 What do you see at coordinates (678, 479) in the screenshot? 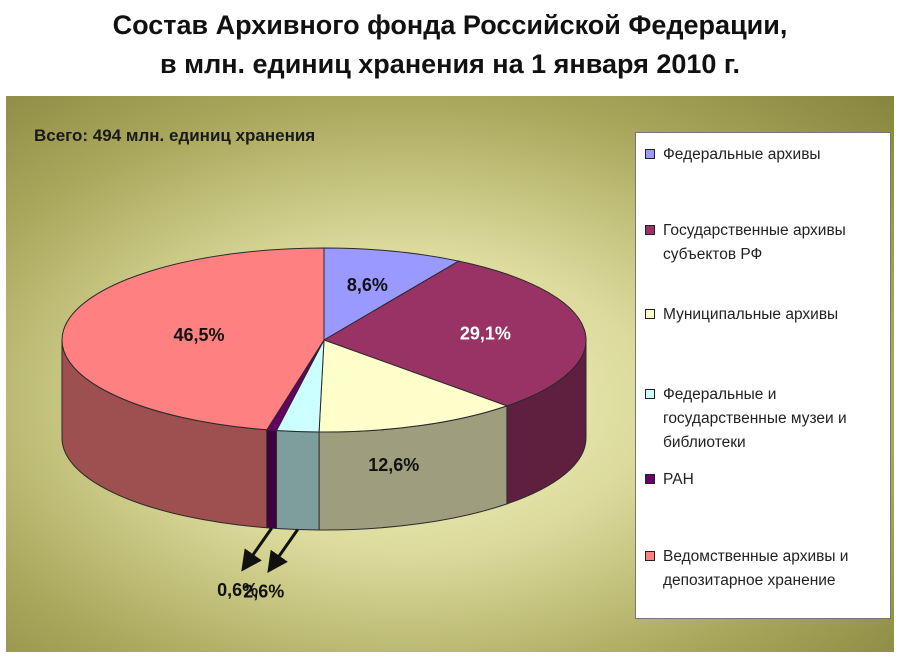
I see `legend-text-5-1: РАН` at bounding box center [678, 479].